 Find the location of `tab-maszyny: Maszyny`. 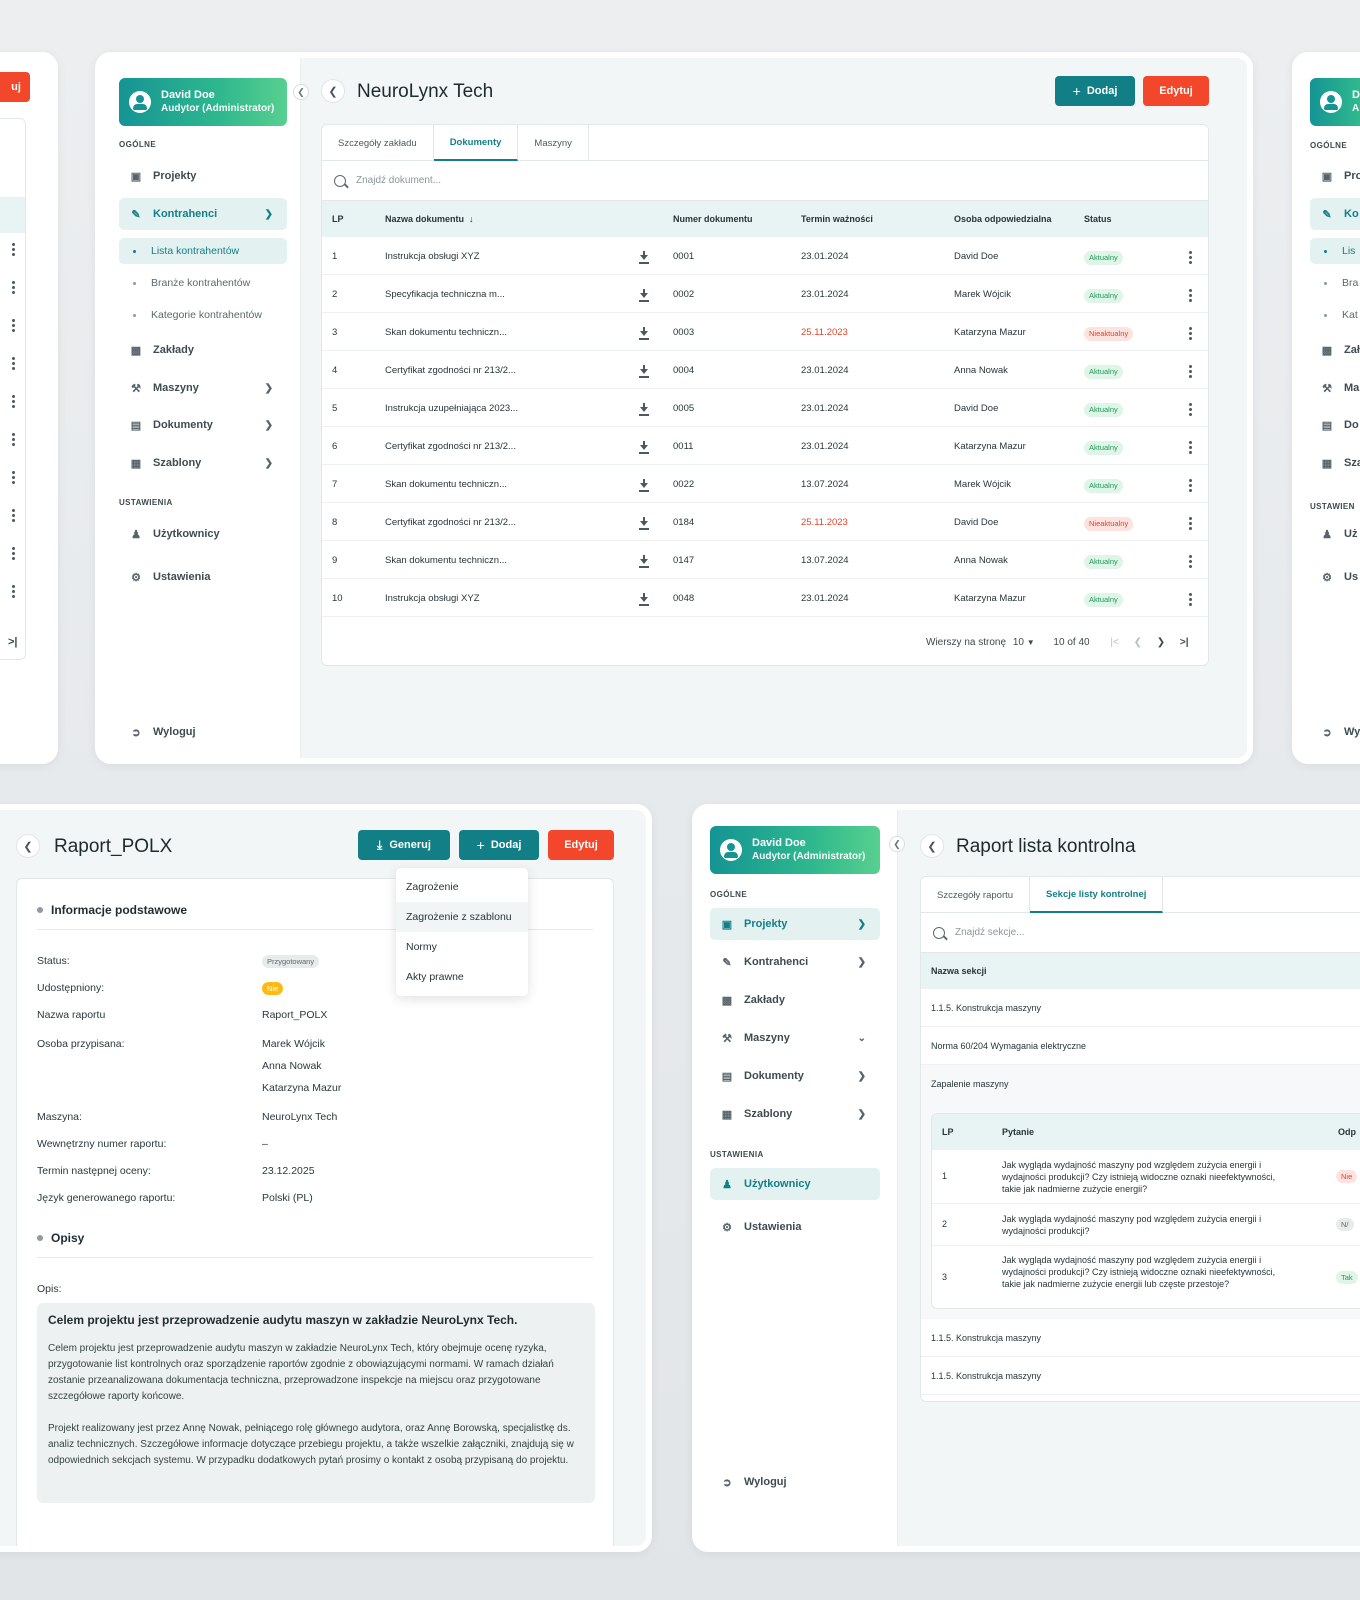

tab-maszyny: Maszyny is located at coordinates (553, 143).